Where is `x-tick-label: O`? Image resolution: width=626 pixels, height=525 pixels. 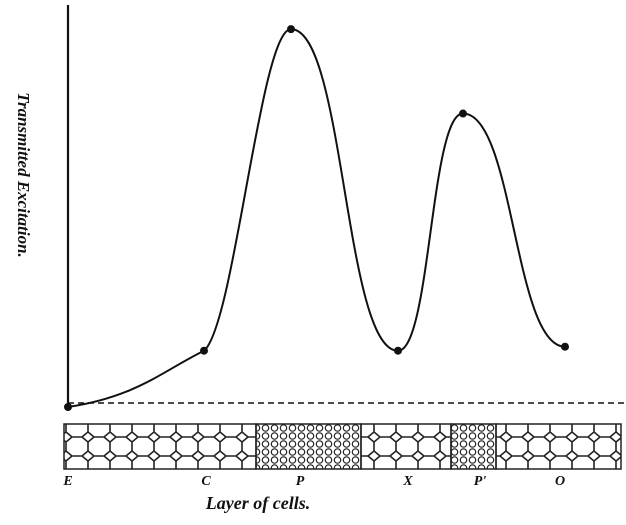 x-tick-label: O is located at coordinates (560, 481).